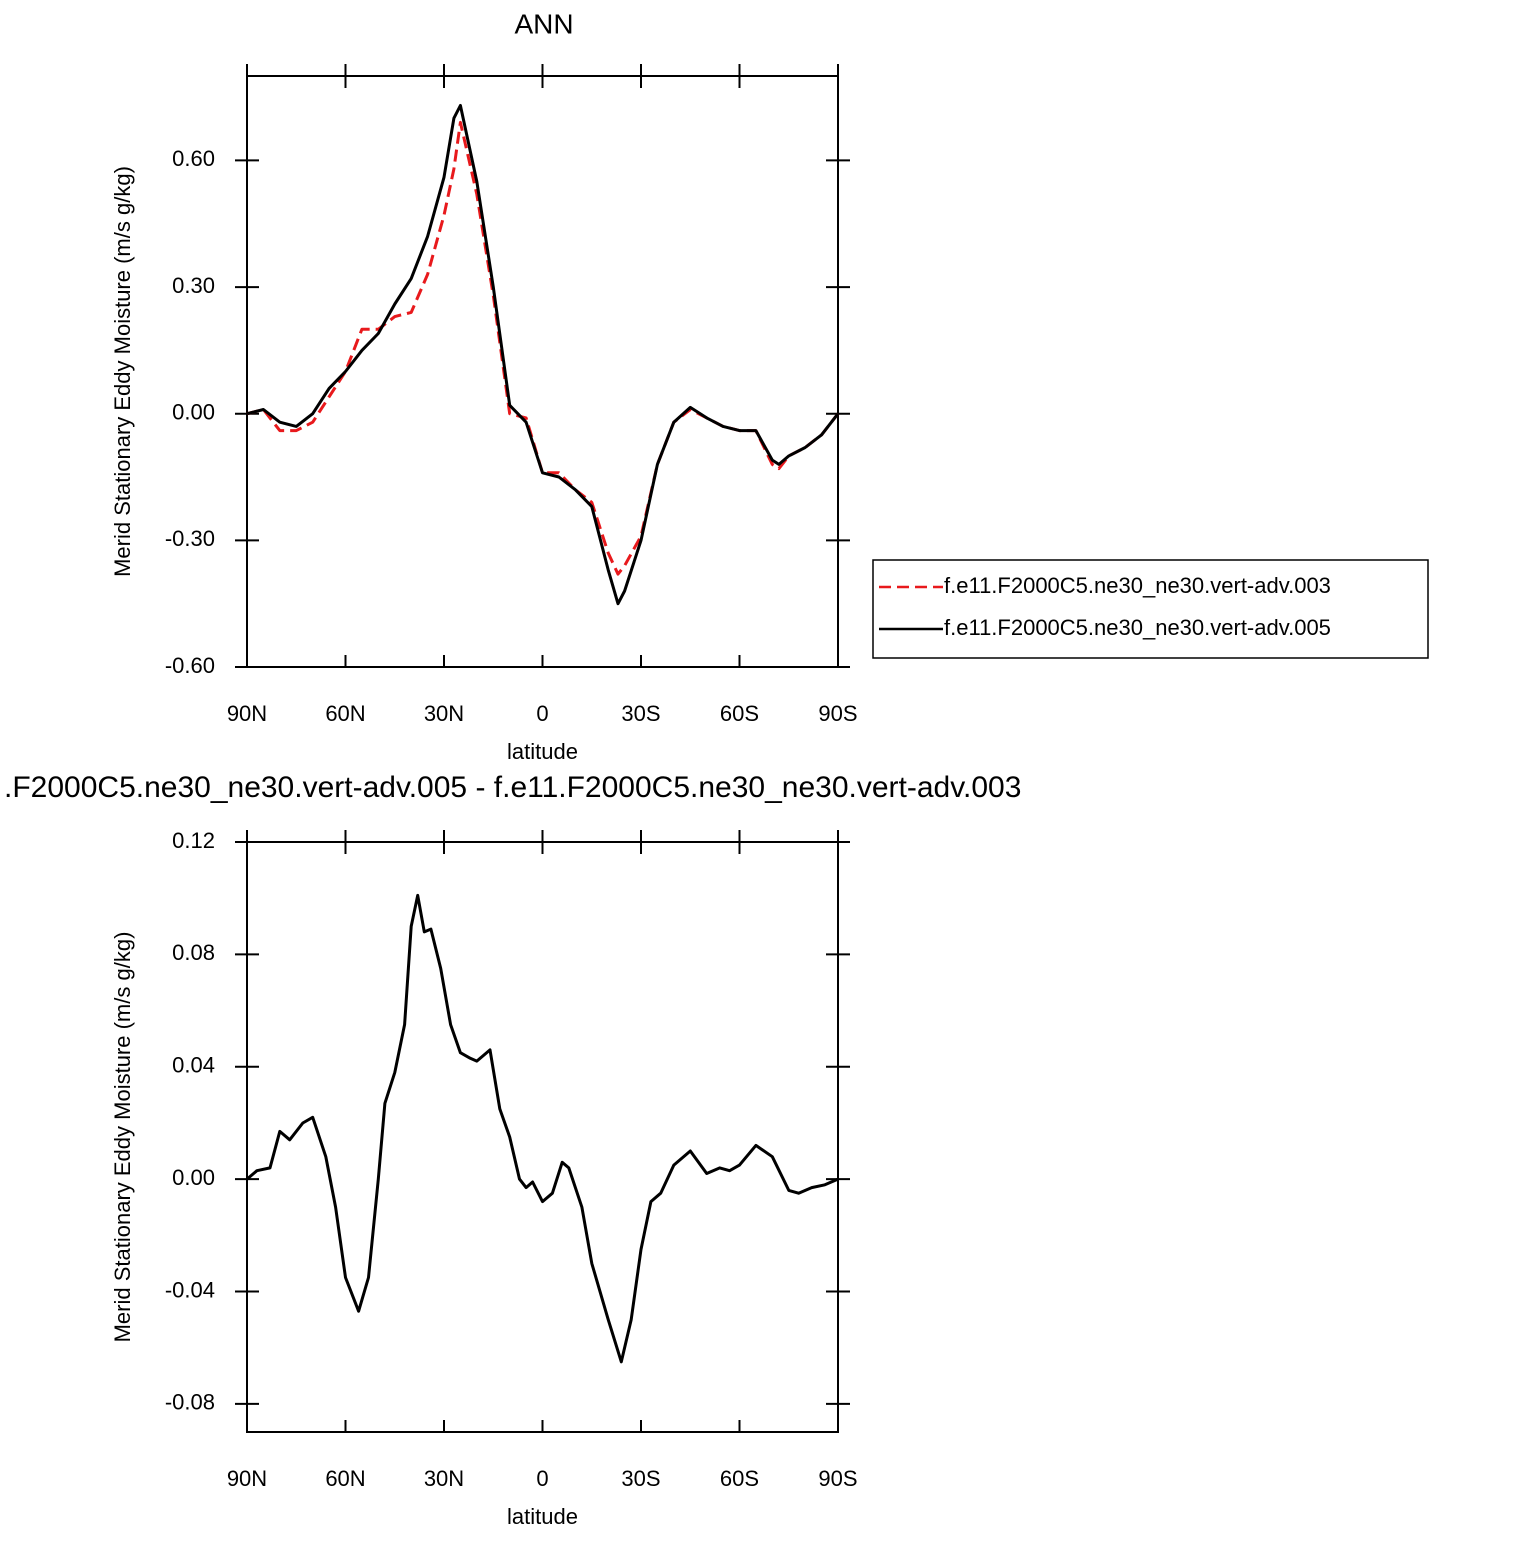 This screenshot has width=1535, height=1541. What do you see at coordinates (1137, 585) in the screenshot?
I see `legend-label: f.e11.F2000C5.ne30_ne30.vert-adv.003` at bounding box center [1137, 585].